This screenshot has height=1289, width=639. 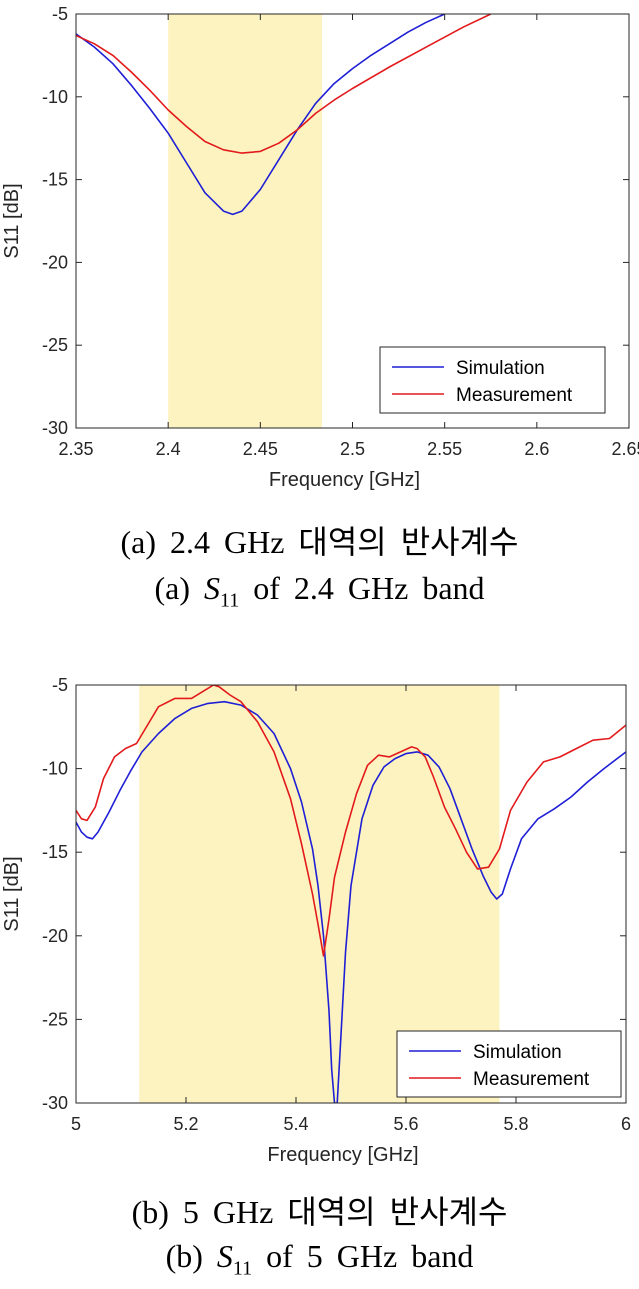 I want to click on x-tick-label: 2.6, so click(x=536, y=449).